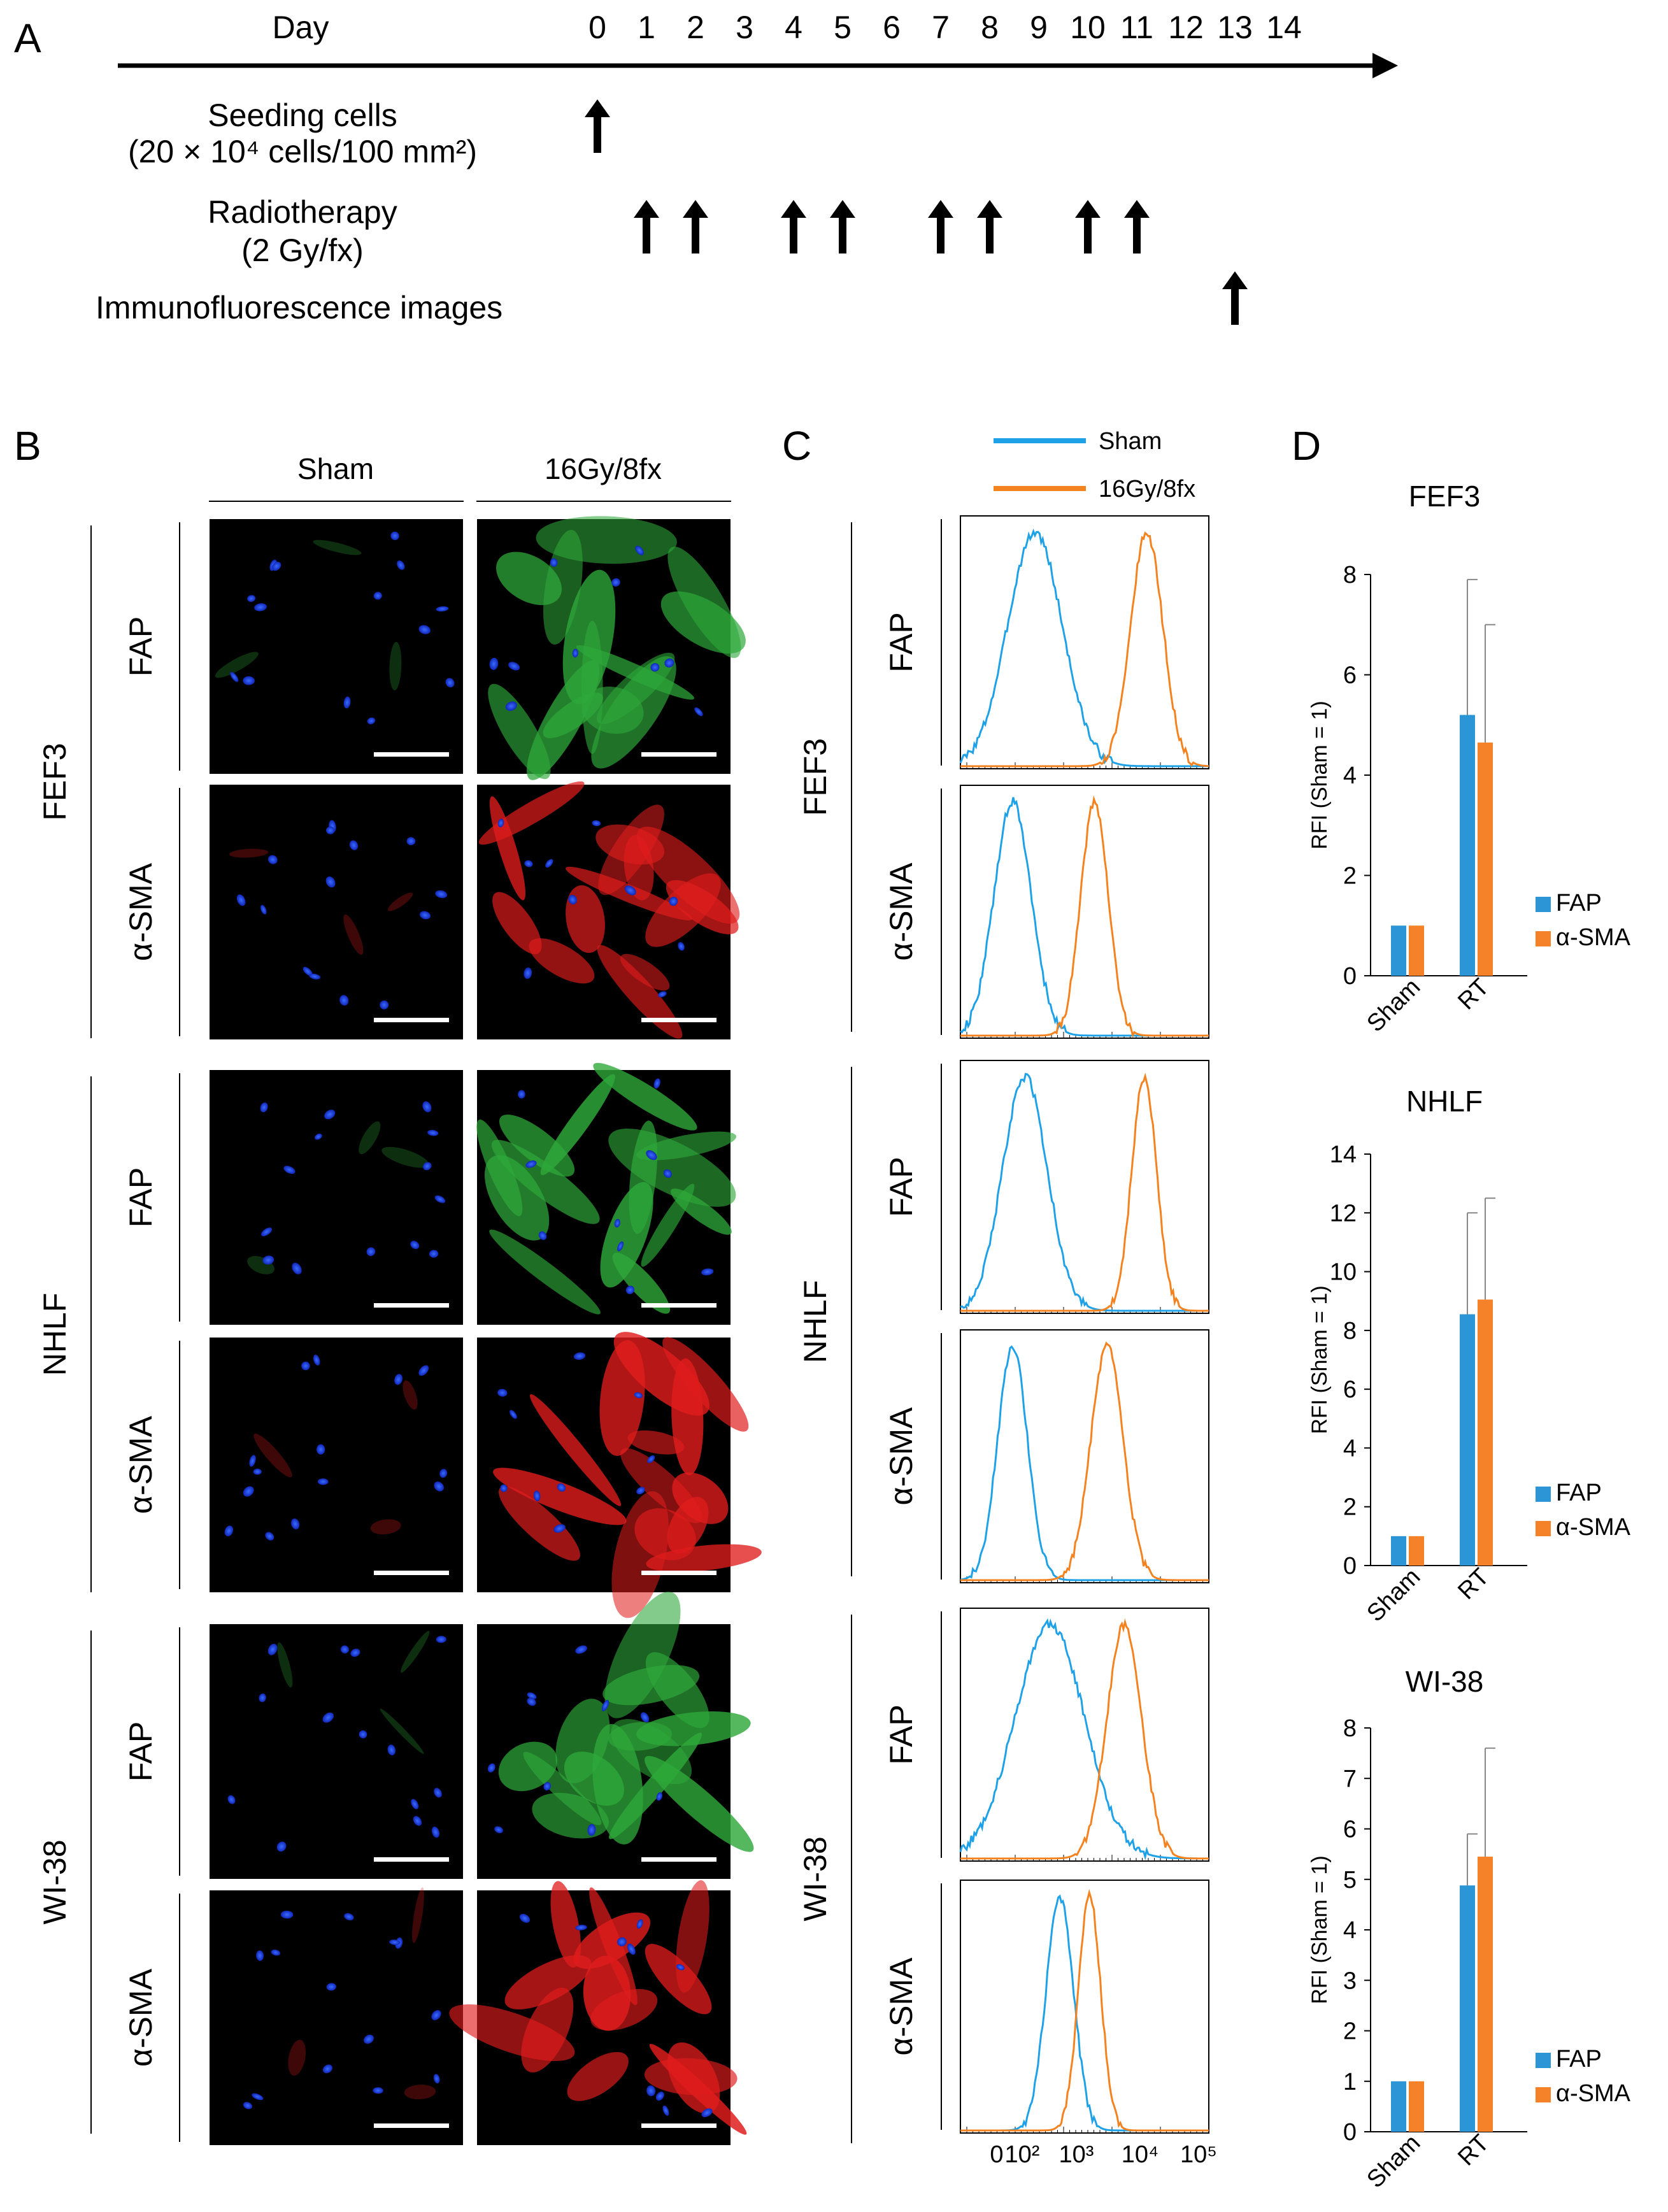 This screenshot has width=1668, height=2212. Describe the element at coordinates (1350, 1980) in the screenshot. I see `y-tick-label: 3` at that location.